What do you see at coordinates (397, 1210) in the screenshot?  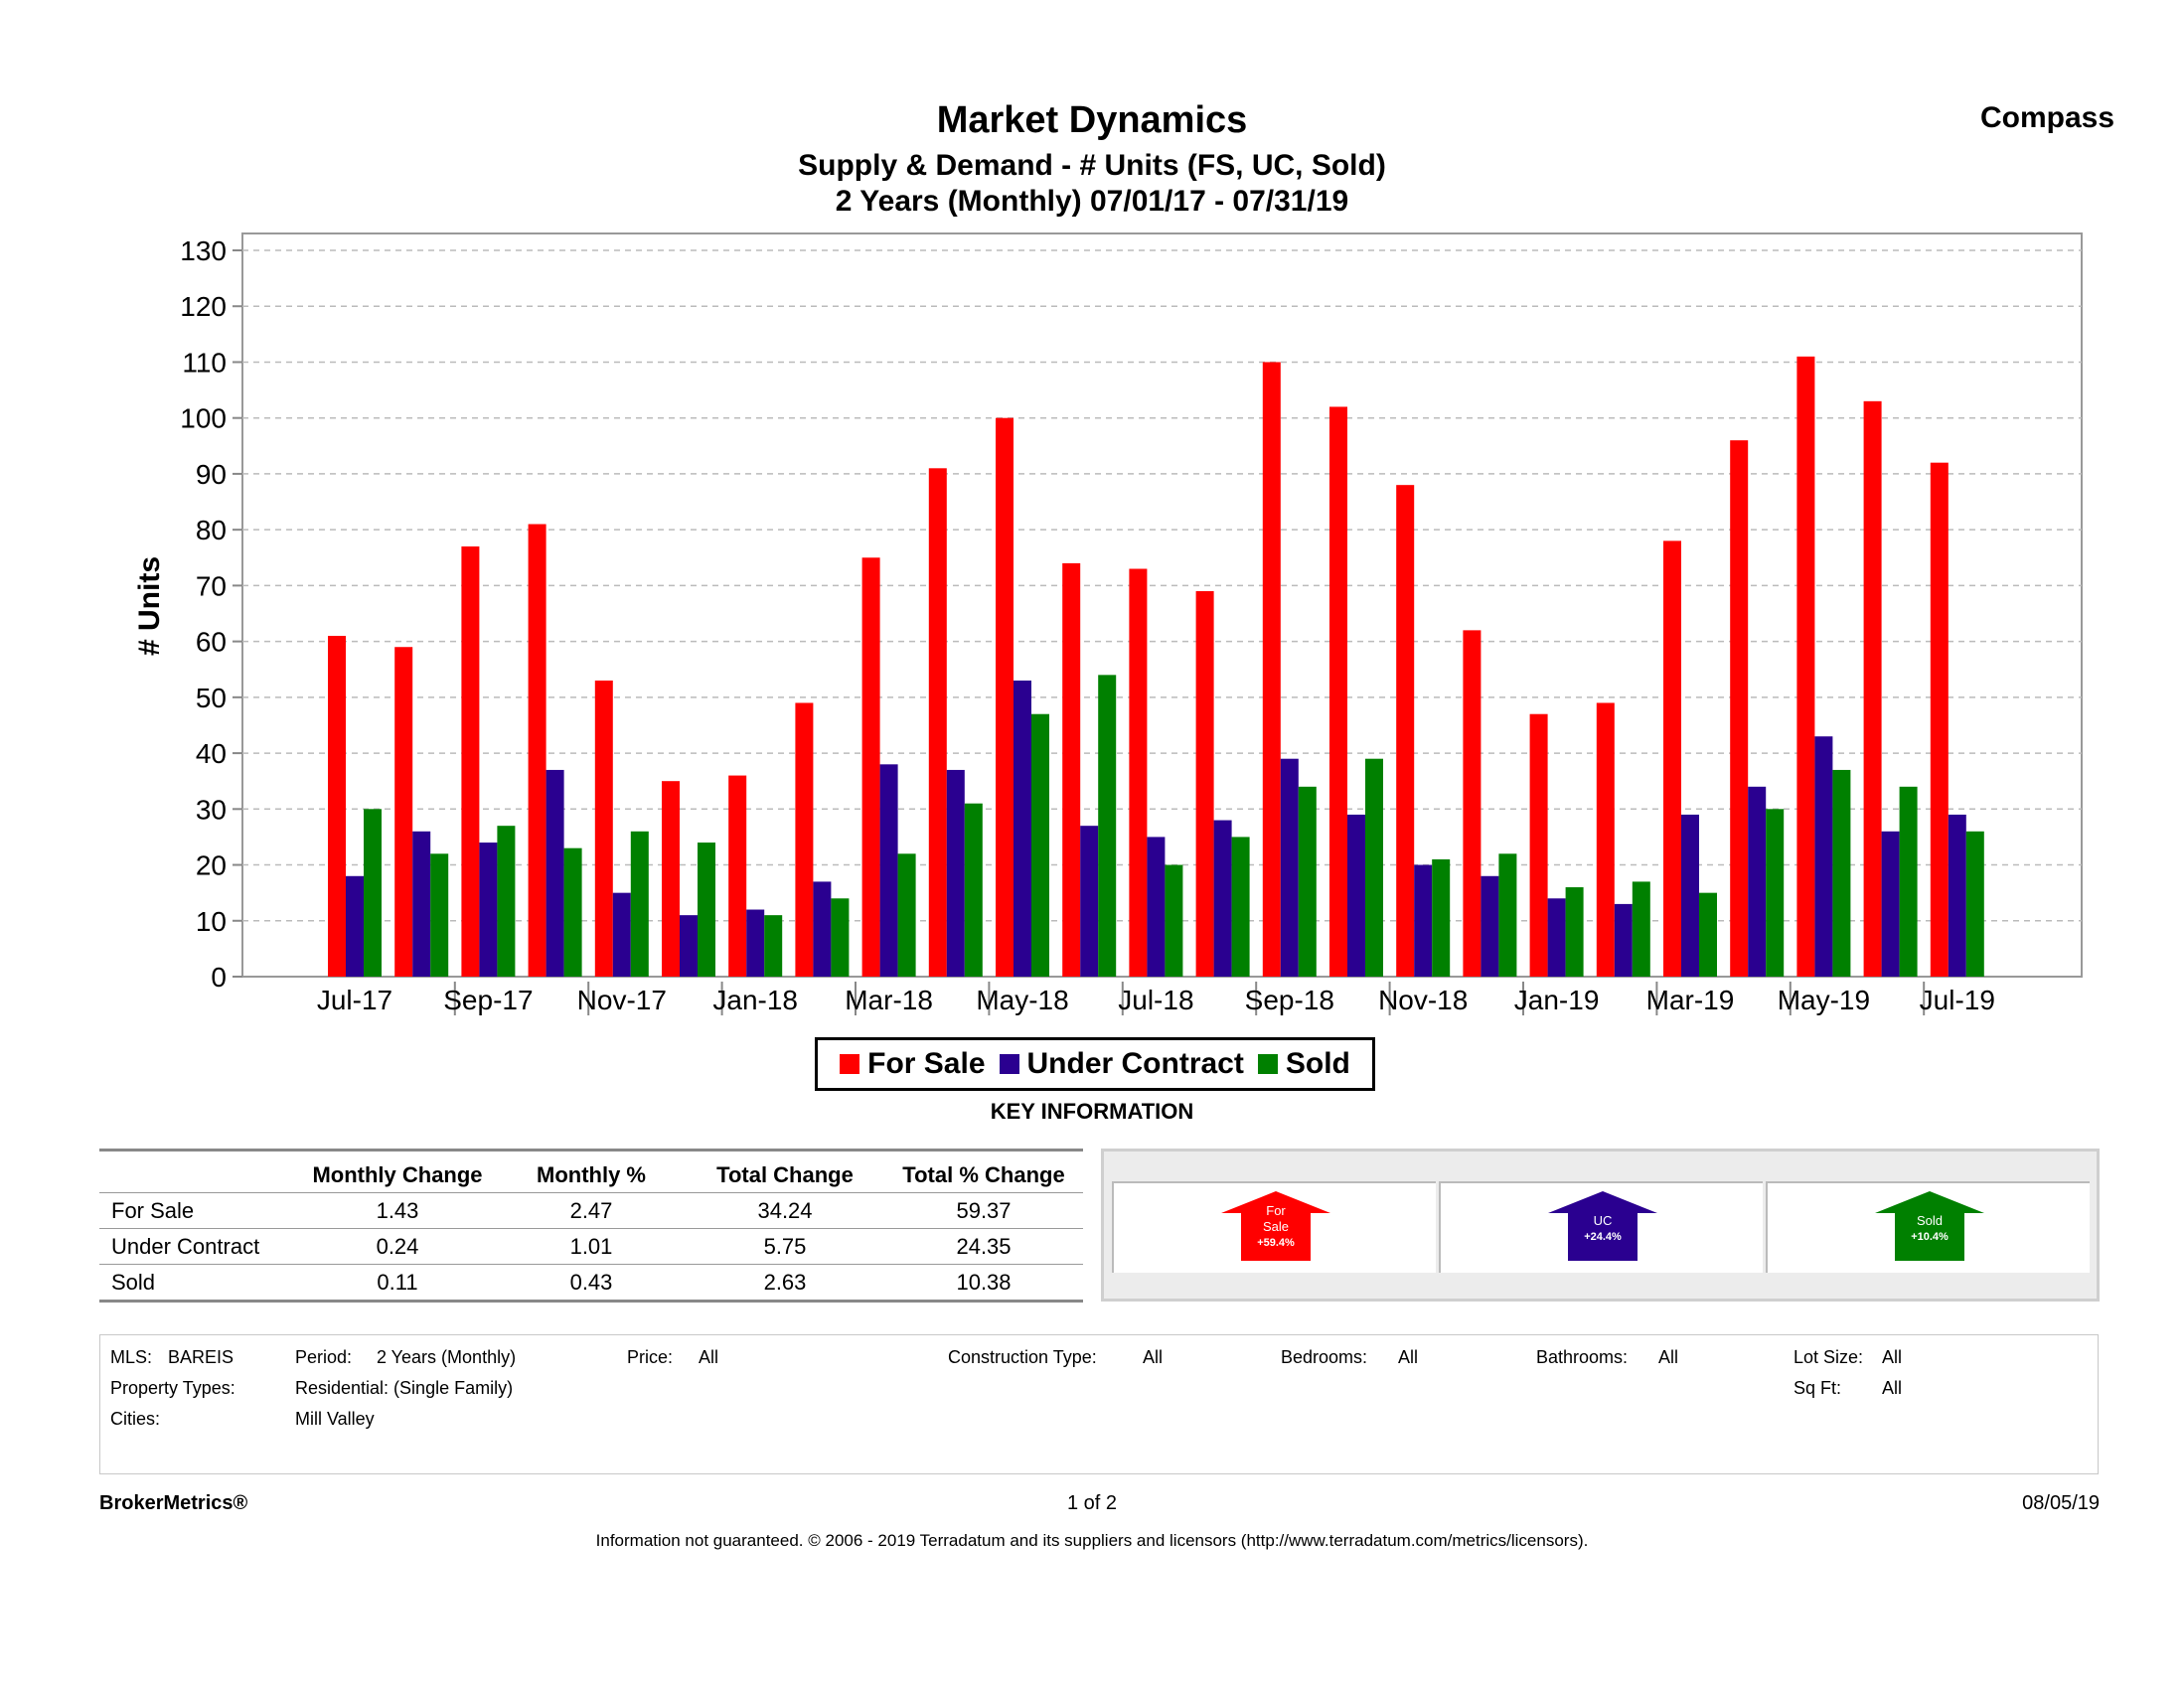 I see `cell-monthly-change: 1.43` at bounding box center [397, 1210].